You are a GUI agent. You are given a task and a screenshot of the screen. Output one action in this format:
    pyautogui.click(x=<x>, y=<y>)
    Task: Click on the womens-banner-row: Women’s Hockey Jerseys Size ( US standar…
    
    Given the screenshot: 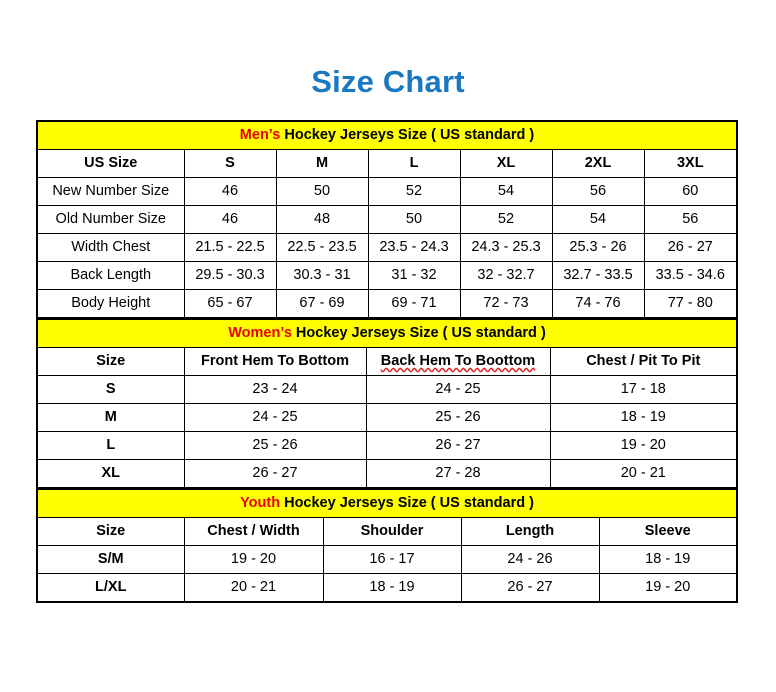 What is the action you would take?
    pyautogui.click(x=387, y=333)
    